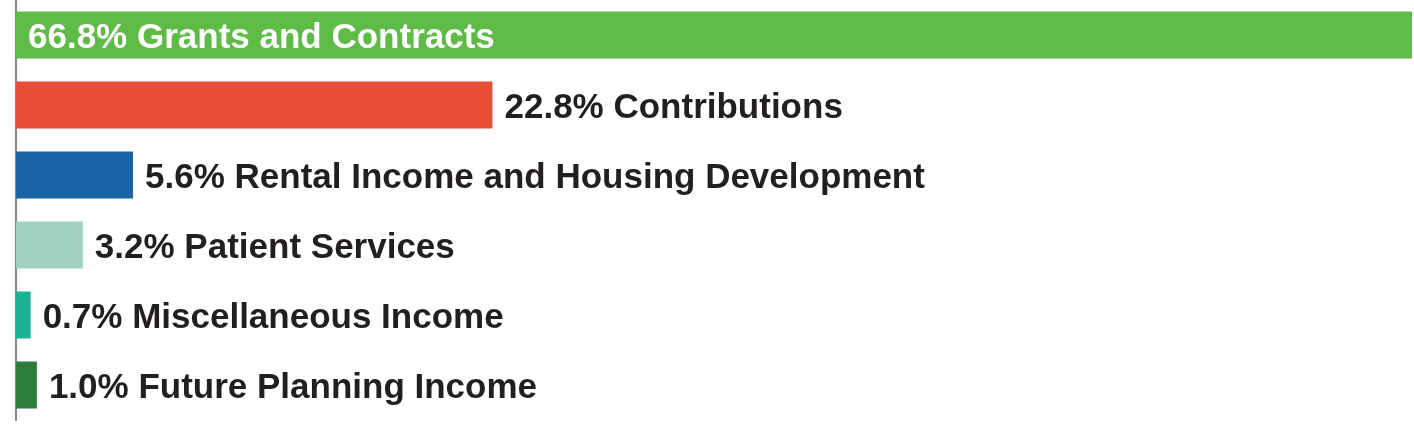 This screenshot has height=437, width=1414. Describe the element at coordinates (273, 315) in the screenshot. I see `data-label: 0.7% Miscellaneous Income` at that location.